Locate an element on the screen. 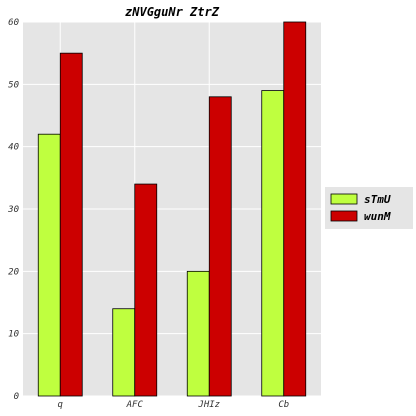  y-axis-ticks: 0 10 20 30 40 50 60 is located at coordinates (13, 210).